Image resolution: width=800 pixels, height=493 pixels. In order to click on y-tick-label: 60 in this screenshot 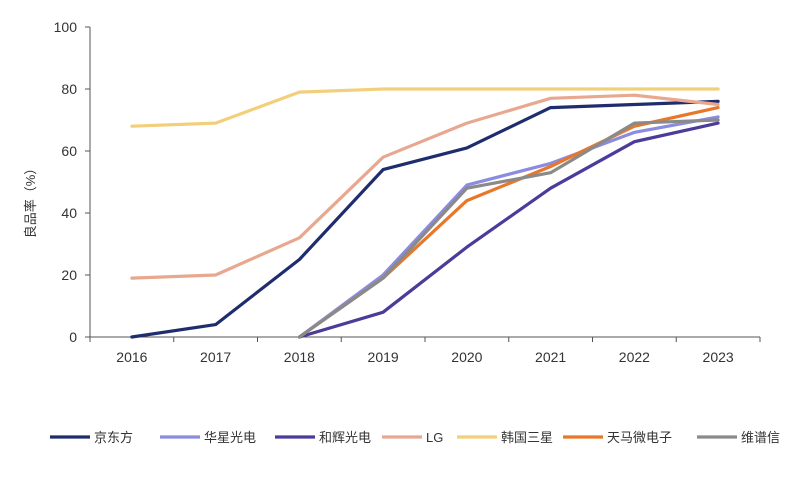, I will do `click(69, 151)`.